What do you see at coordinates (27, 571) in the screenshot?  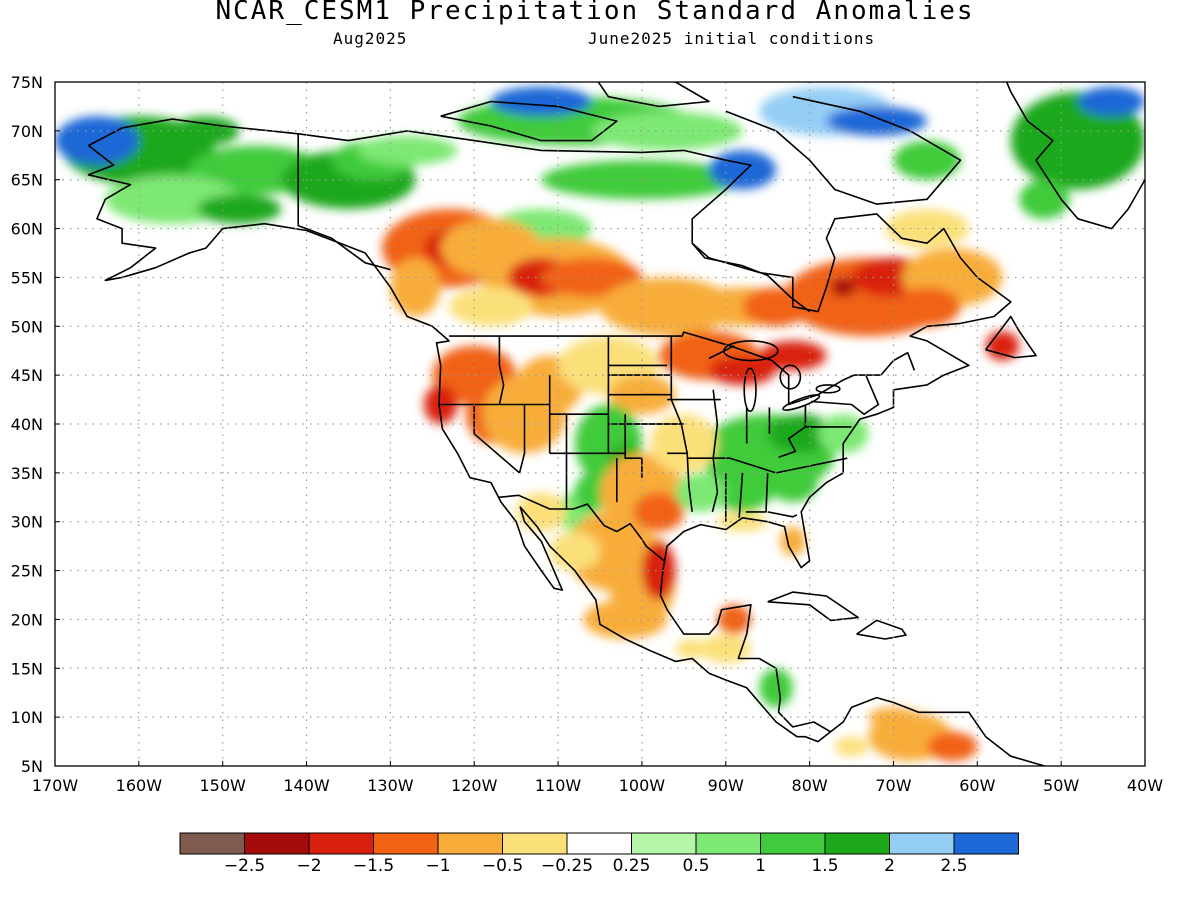 I see `lat-tick-label: 25N` at bounding box center [27, 571].